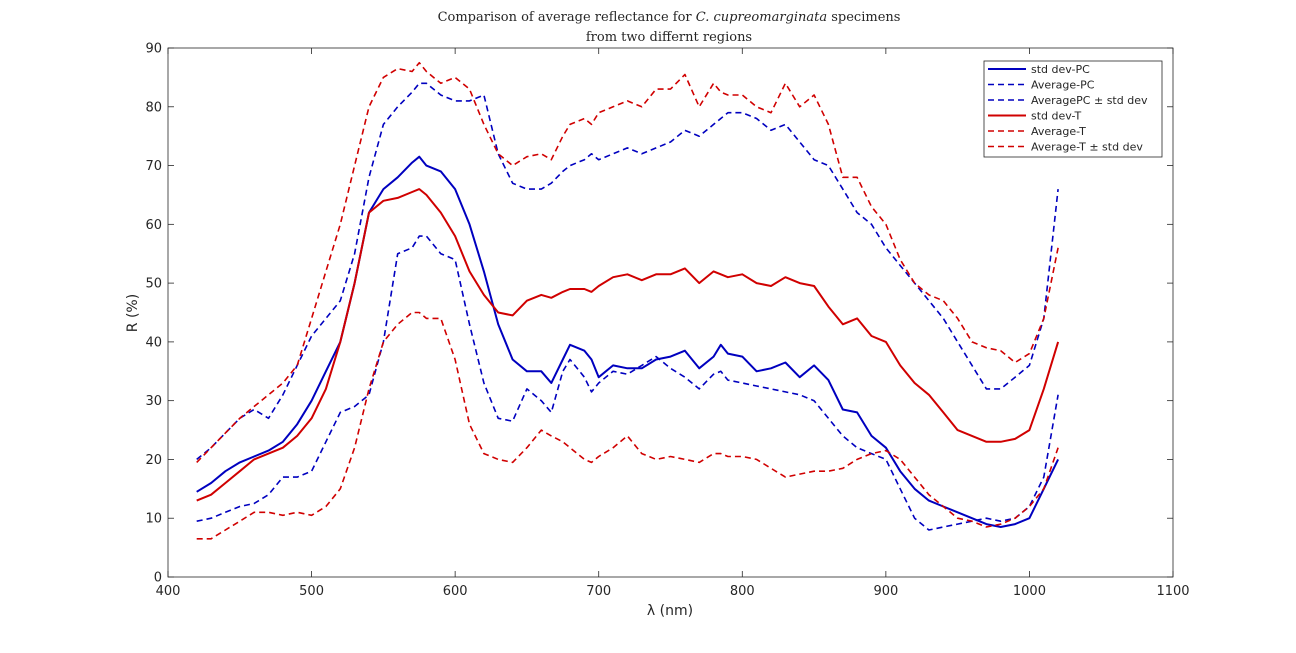  I want to click on x-tick-label: 1000, so click(1029, 591).